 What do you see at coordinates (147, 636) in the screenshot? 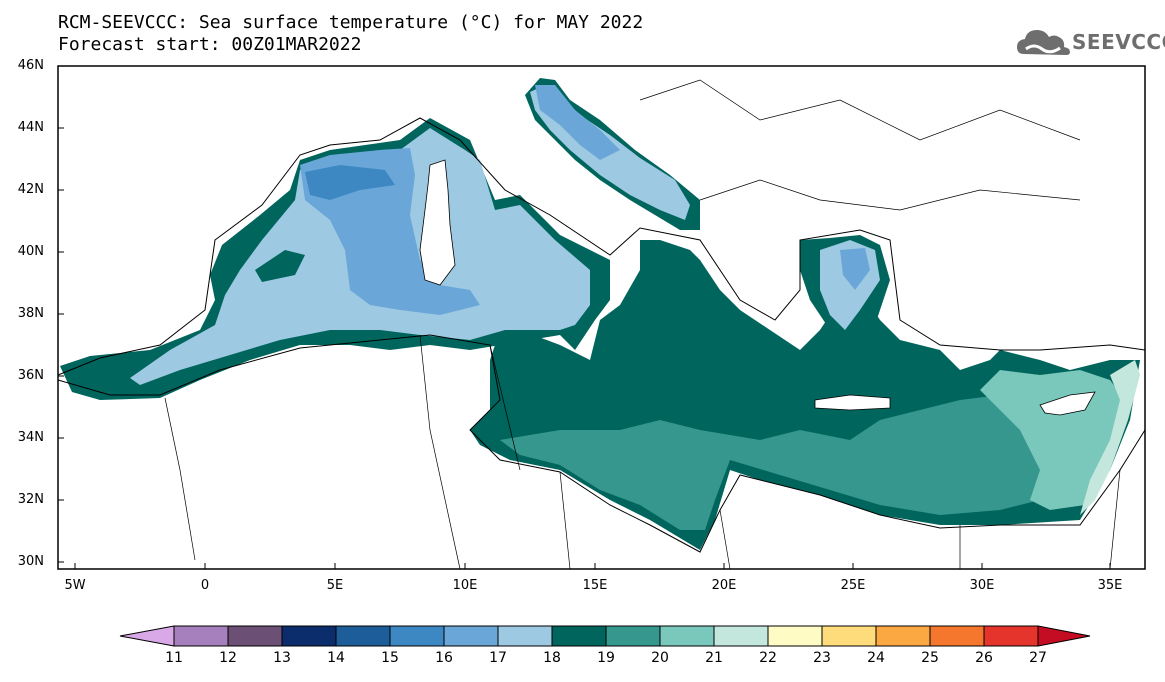
I see `colorbar-under-arrow` at bounding box center [147, 636].